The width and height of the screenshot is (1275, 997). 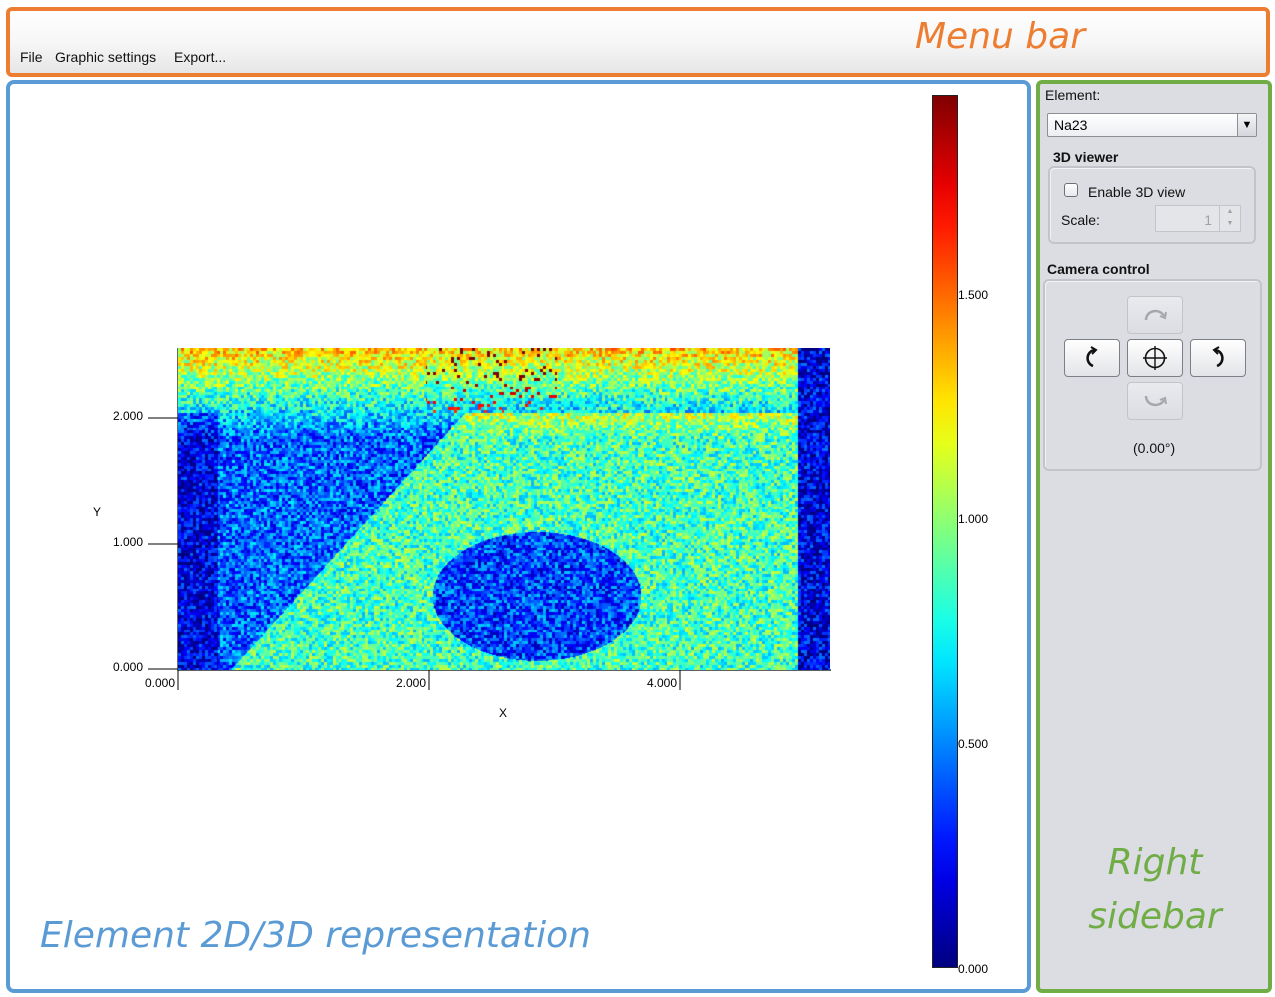 What do you see at coordinates (1137, 192) in the screenshot?
I see `enable-3d-label: Enable 3D view` at bounding box center [1137, 192].